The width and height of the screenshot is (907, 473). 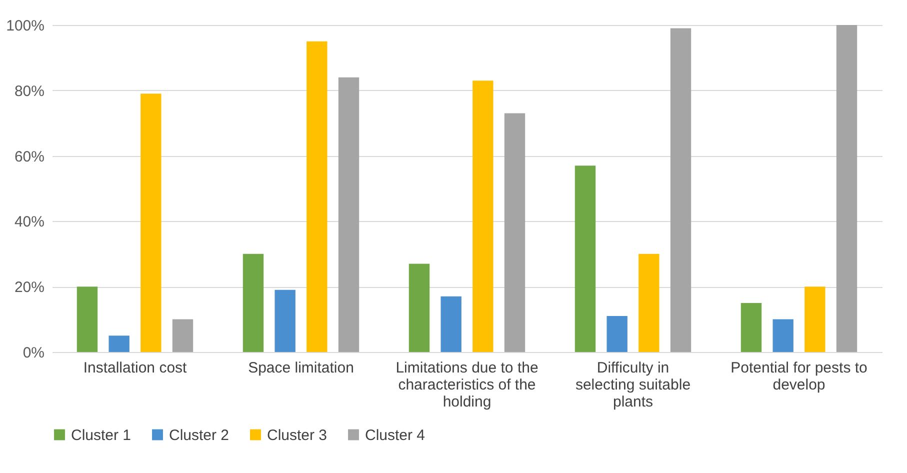 I want to click on y-tick-label: 20%, so click(x=29, y=287).